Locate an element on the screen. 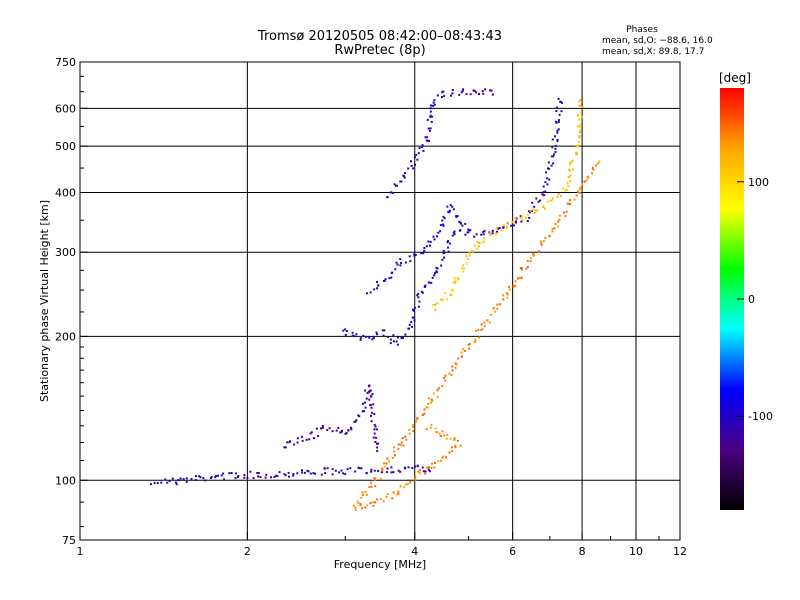  y-tick-label: 750 is located at coordinates (65, 62).